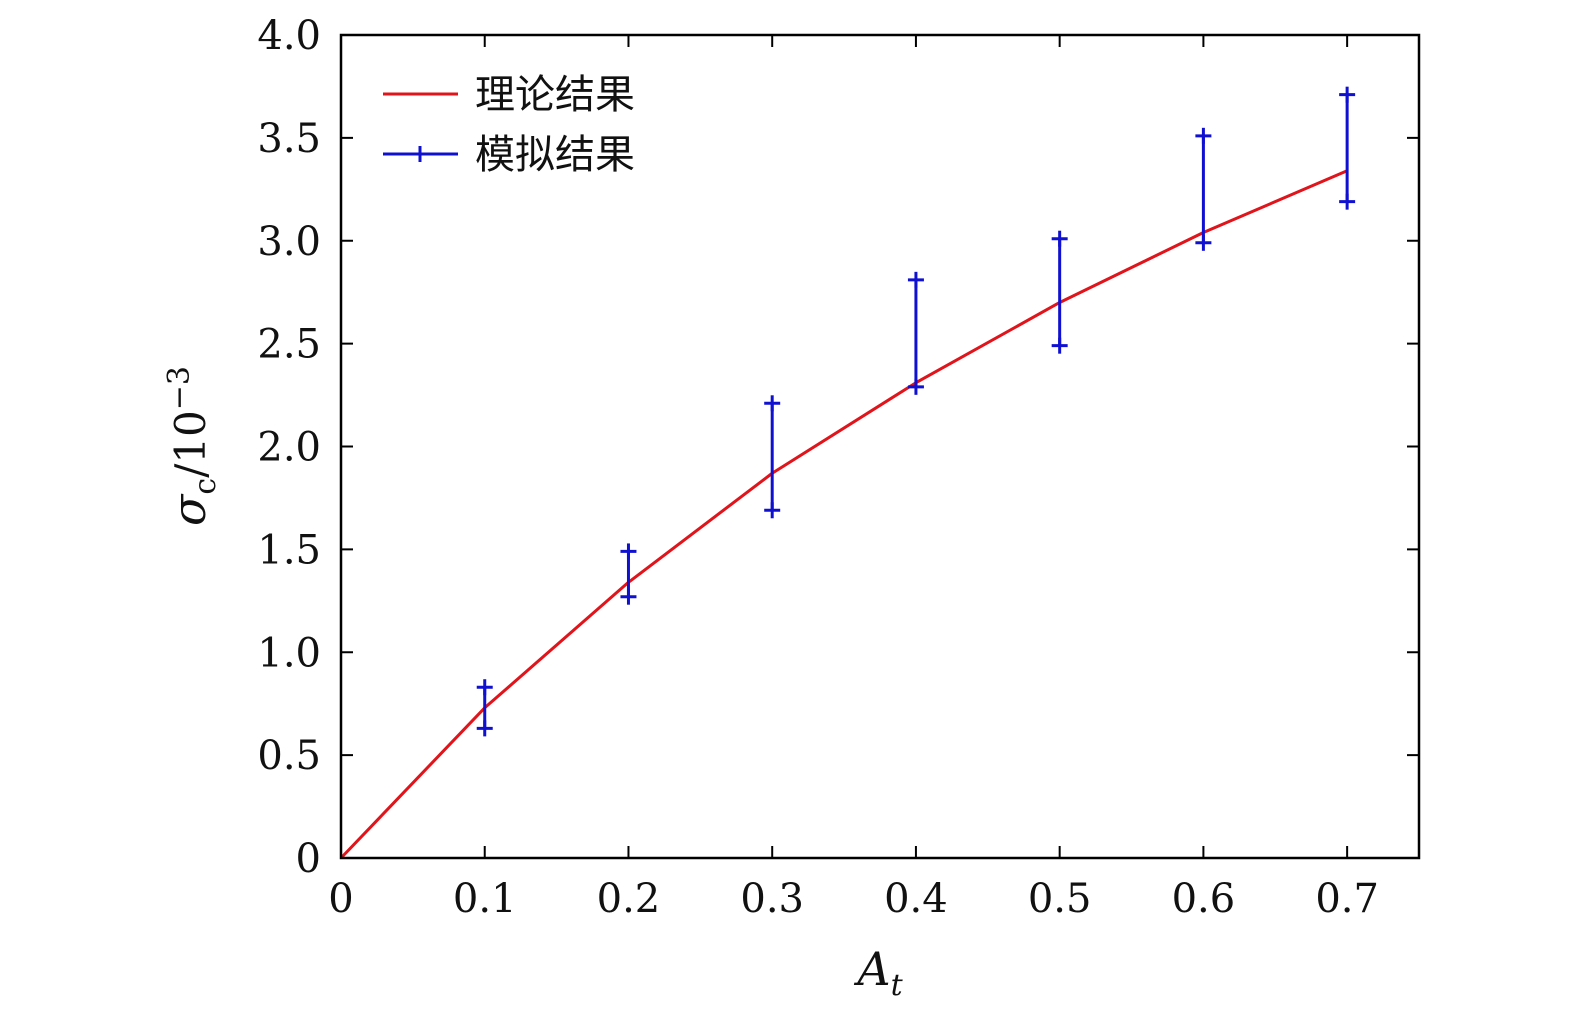 Image resolution: width=1575 pixels, height=1020 pixels. Describe the element at coordinates (916, 899) in the screenshot. I see `x-tick-label: 0.4` at that location.